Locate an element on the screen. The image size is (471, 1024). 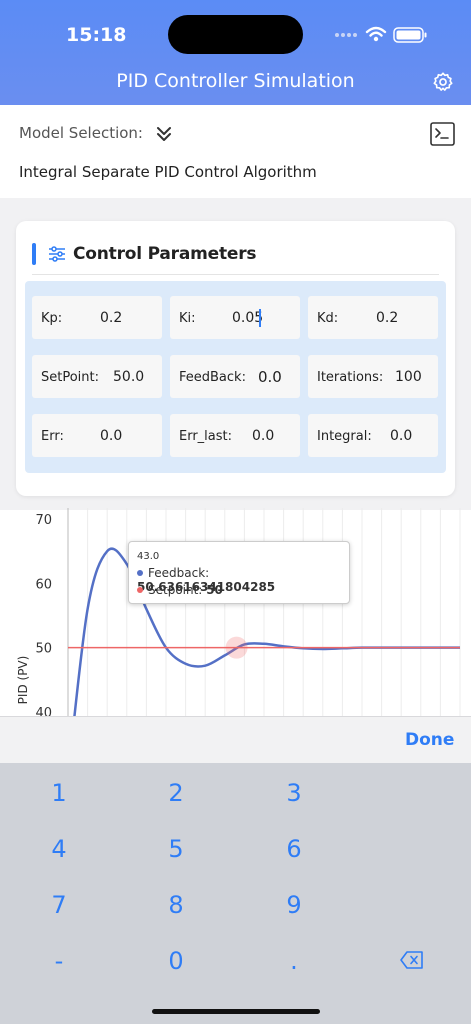
model-selection-value: Integral Separate PID Control Algorithm is located at coordinates (168, 172).